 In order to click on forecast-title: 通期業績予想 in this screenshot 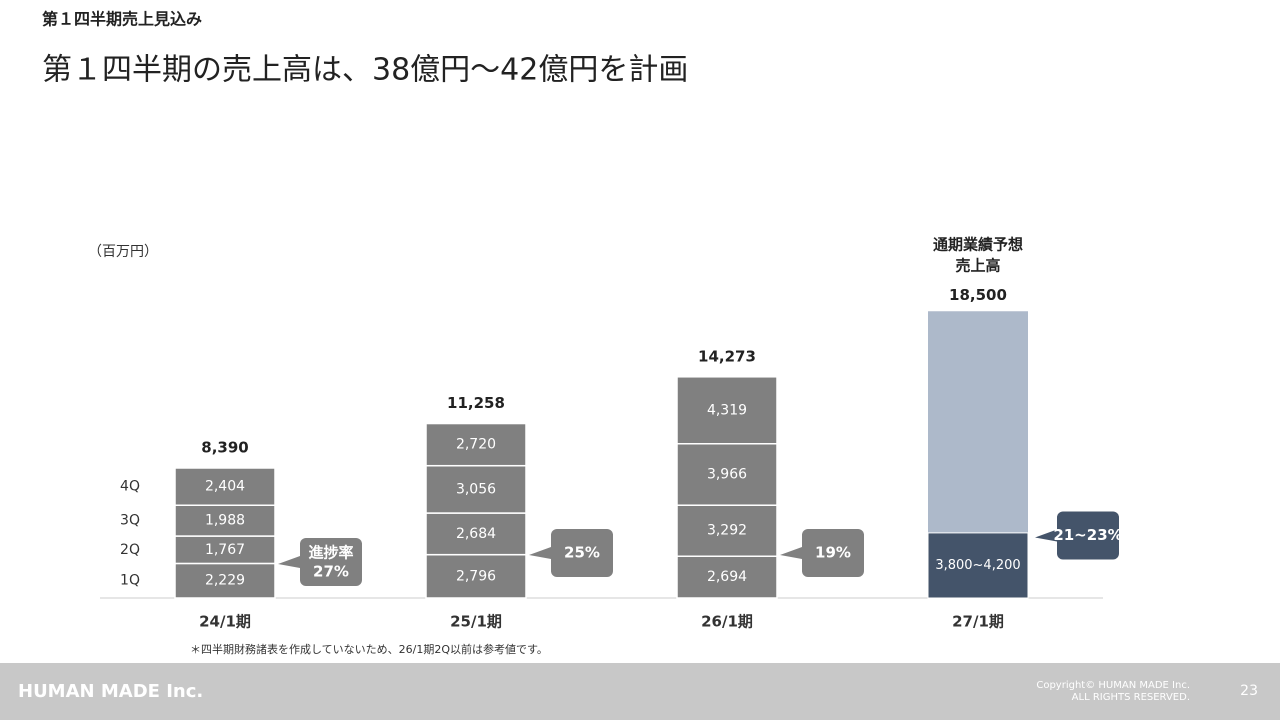, I will do `click(978, 245)`.